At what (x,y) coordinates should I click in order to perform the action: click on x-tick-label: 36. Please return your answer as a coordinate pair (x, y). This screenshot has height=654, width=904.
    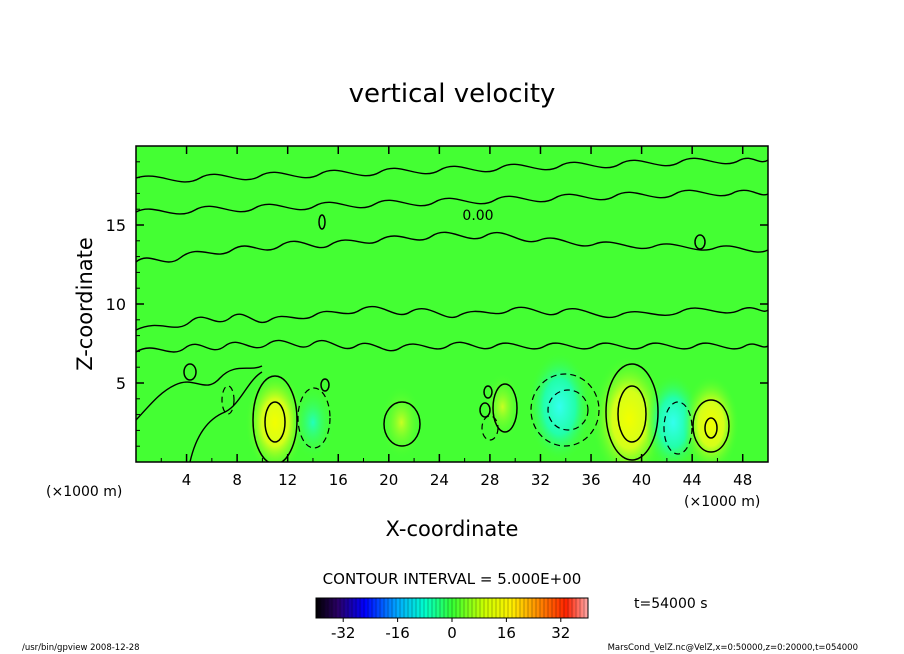
    Looking at the image, I should click on (590, 480).